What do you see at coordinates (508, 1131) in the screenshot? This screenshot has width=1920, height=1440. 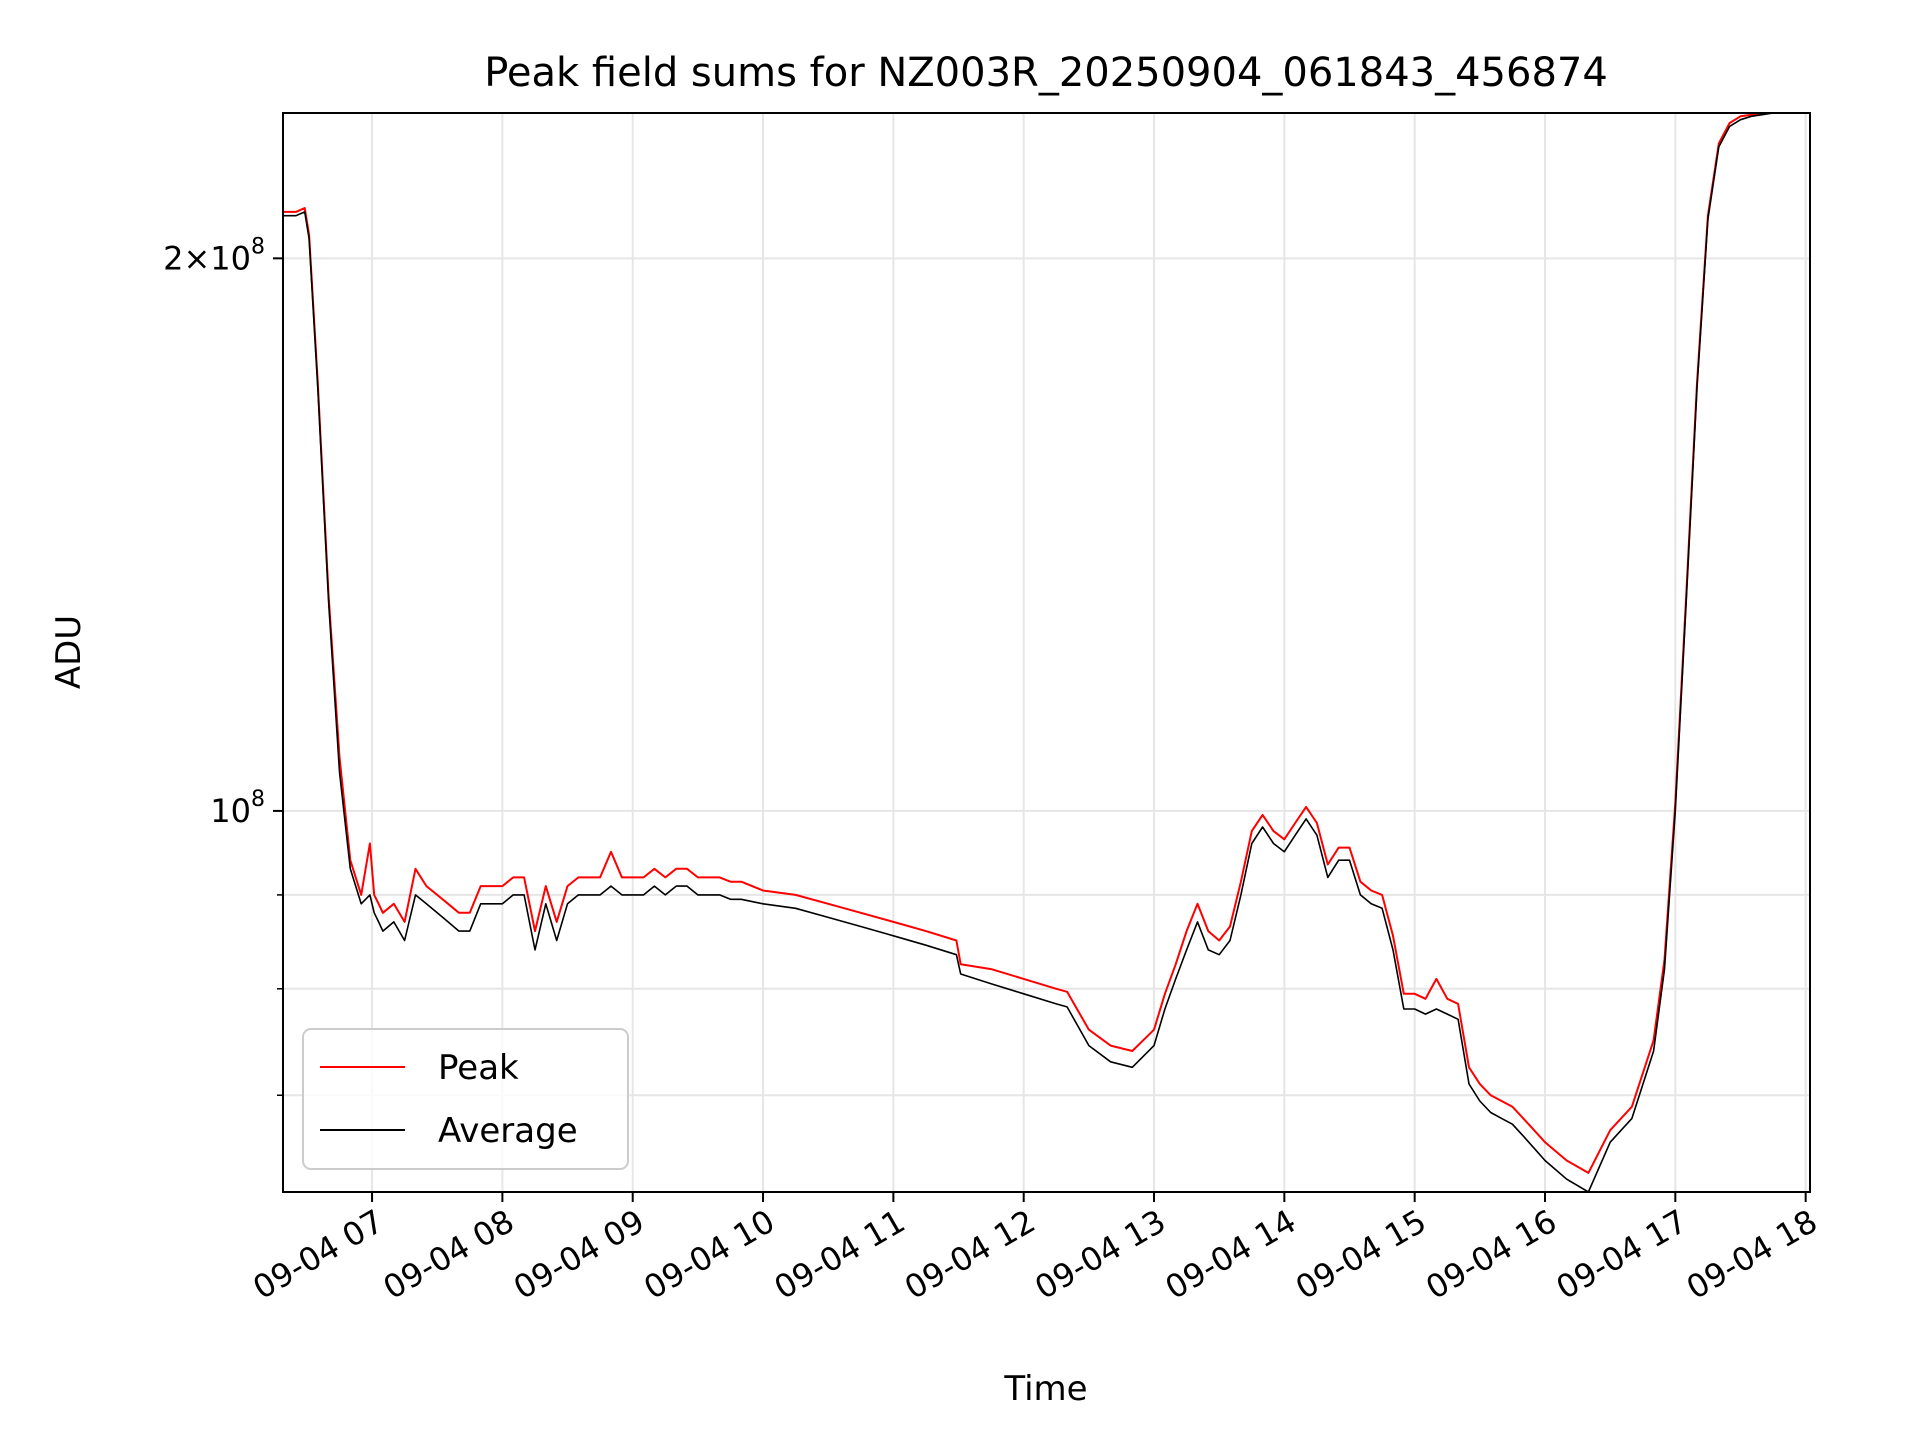 I see `legend-average-label: Average` at bounding box center [508, 1131].